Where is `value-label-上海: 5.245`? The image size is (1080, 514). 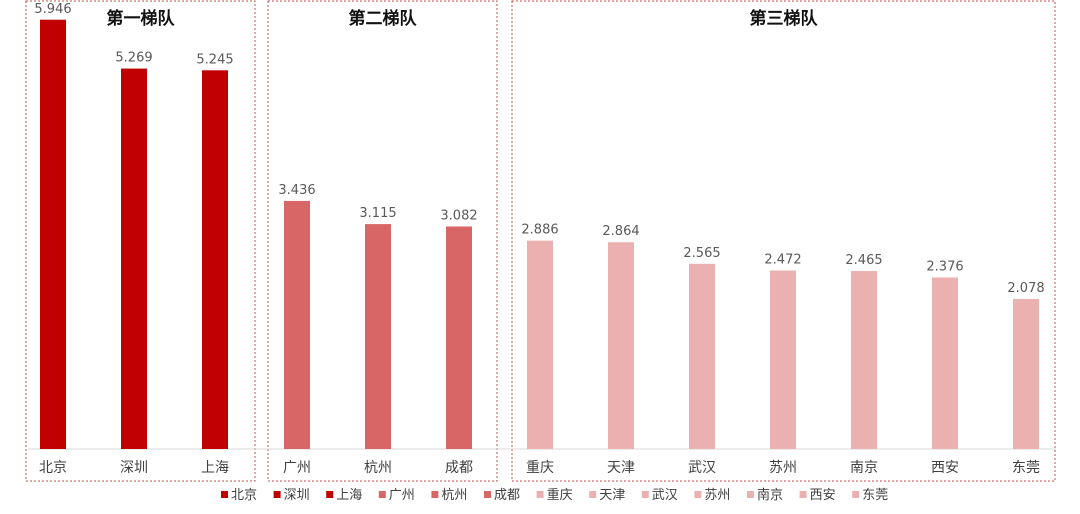 value-label-上海: 5.245 is located at coordinates (214, 59).